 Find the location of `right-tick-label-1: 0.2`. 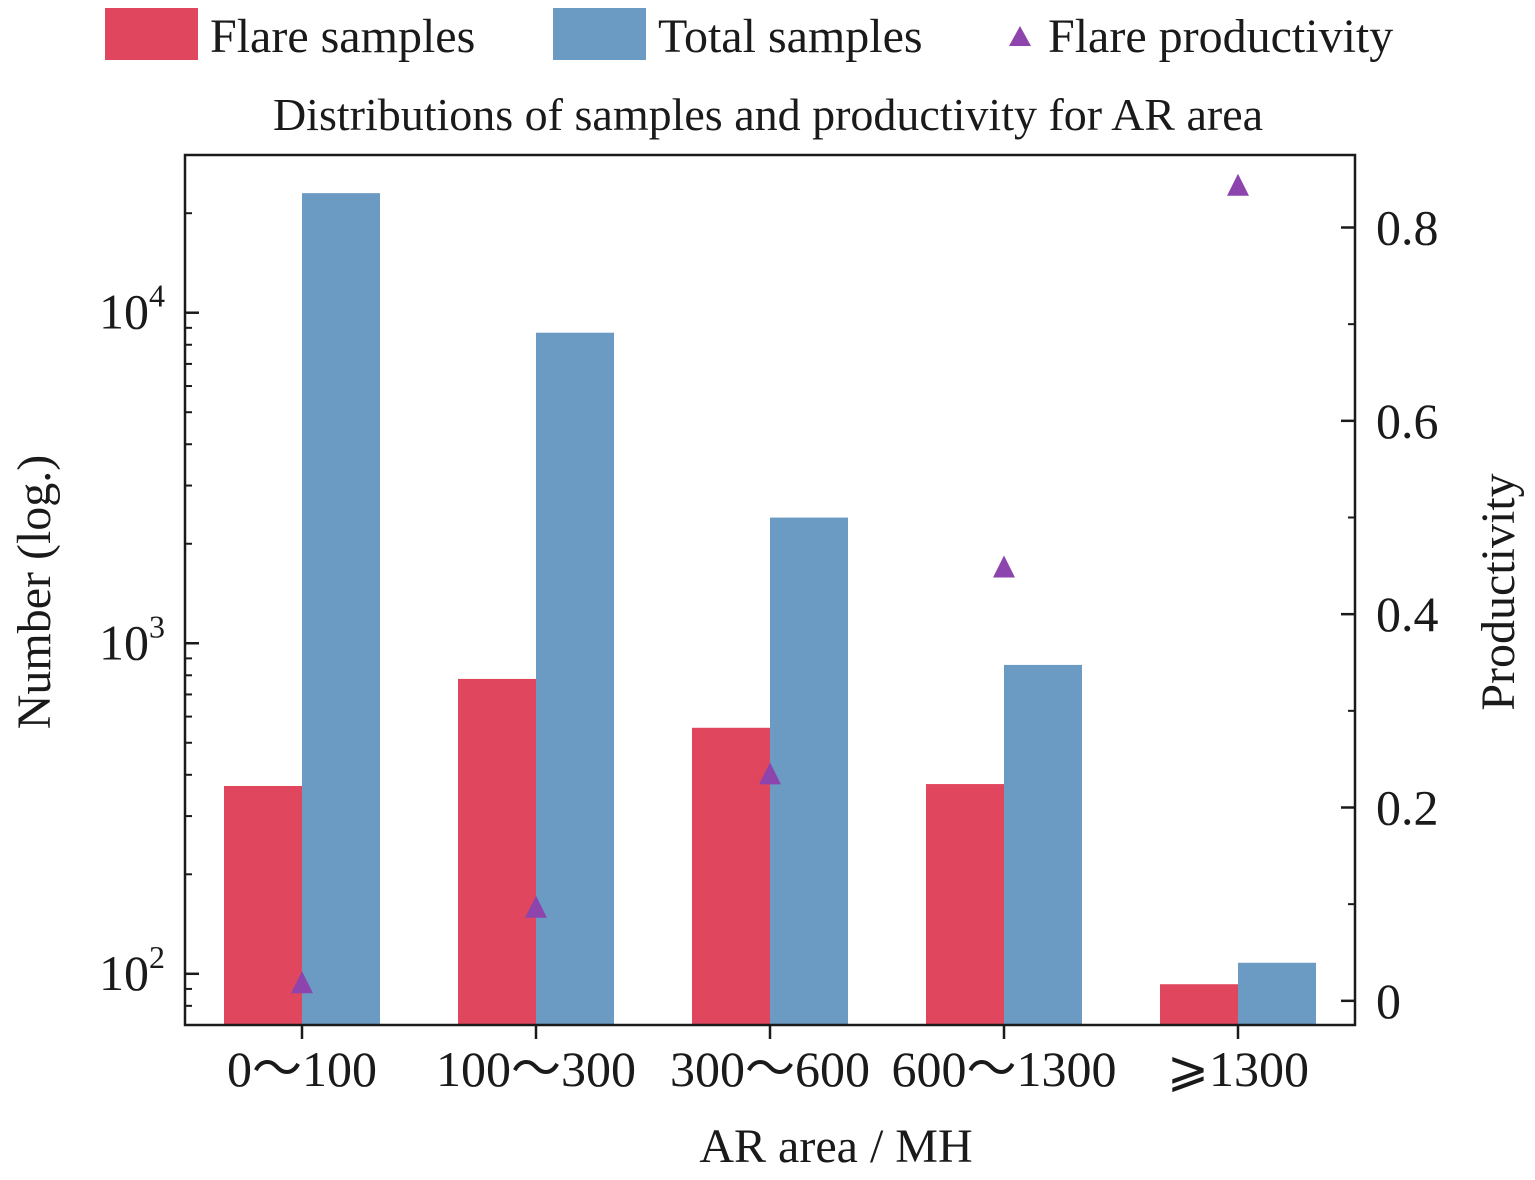

right-tick-label-1: 0.2 is located at coordinates (1407, 808).